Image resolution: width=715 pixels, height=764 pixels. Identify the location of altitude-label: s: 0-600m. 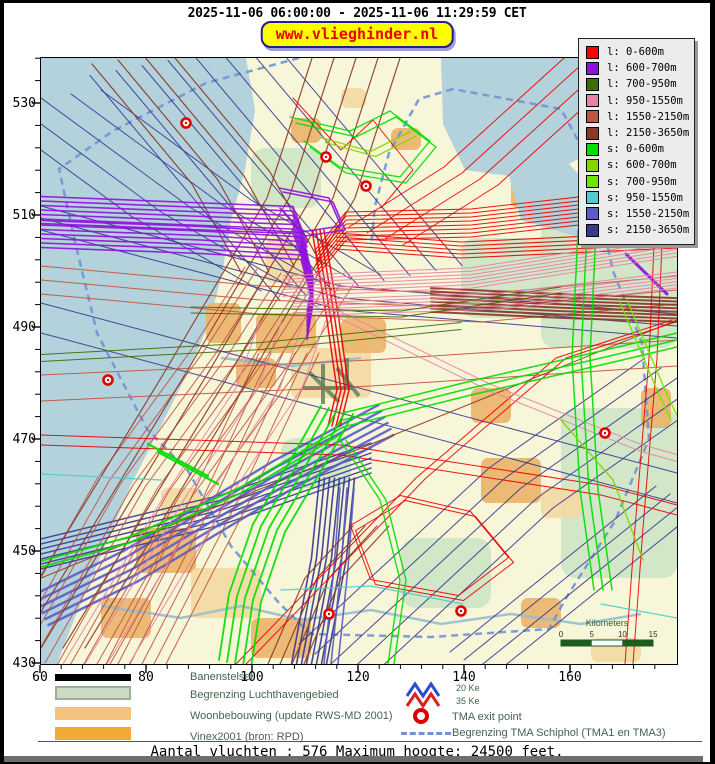
(635, 149).